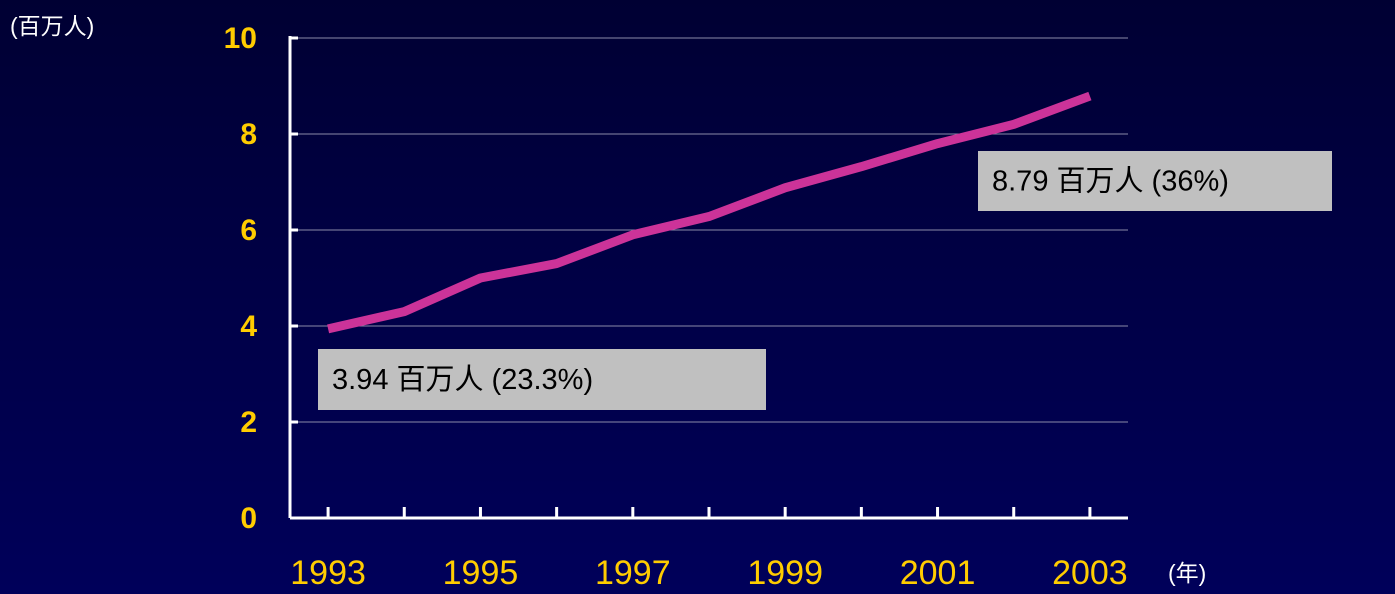 This screenshot has width=1395, height=594. I want to click on y-tick-label: 10, so click(240, 38).